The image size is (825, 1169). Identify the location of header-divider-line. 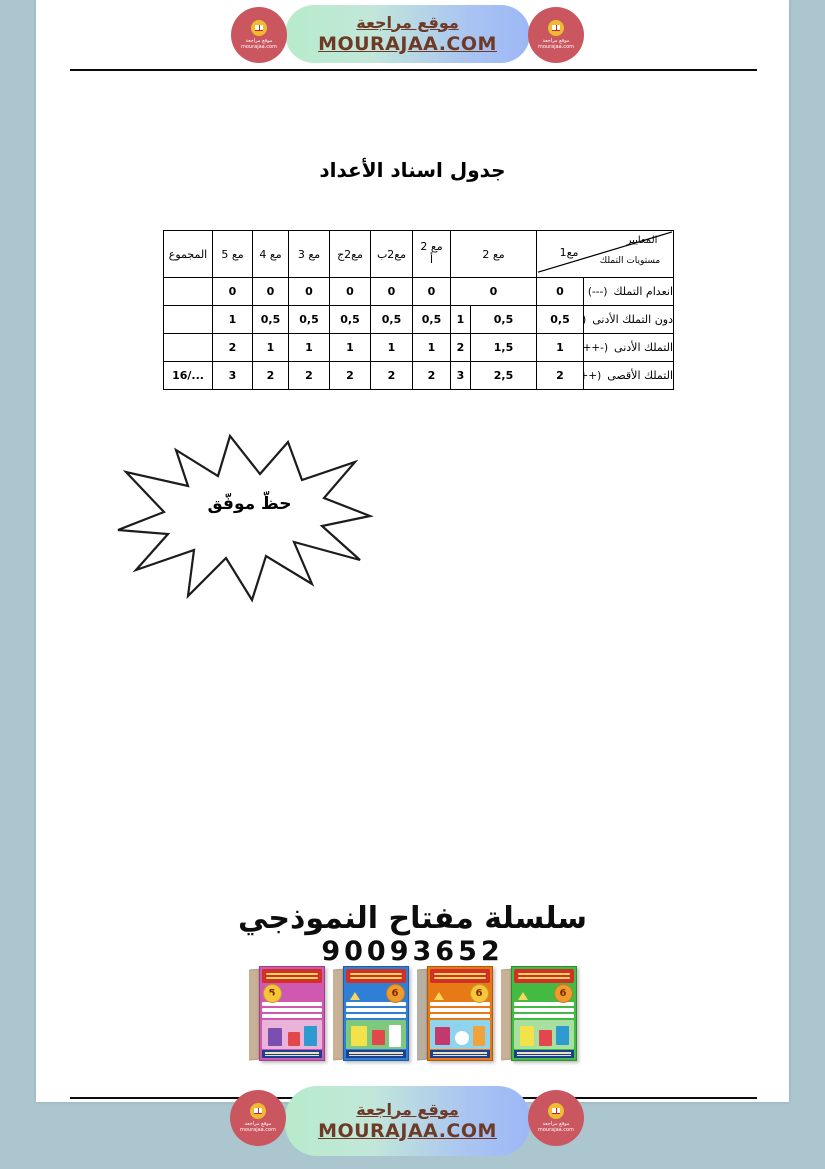
(413, 70).